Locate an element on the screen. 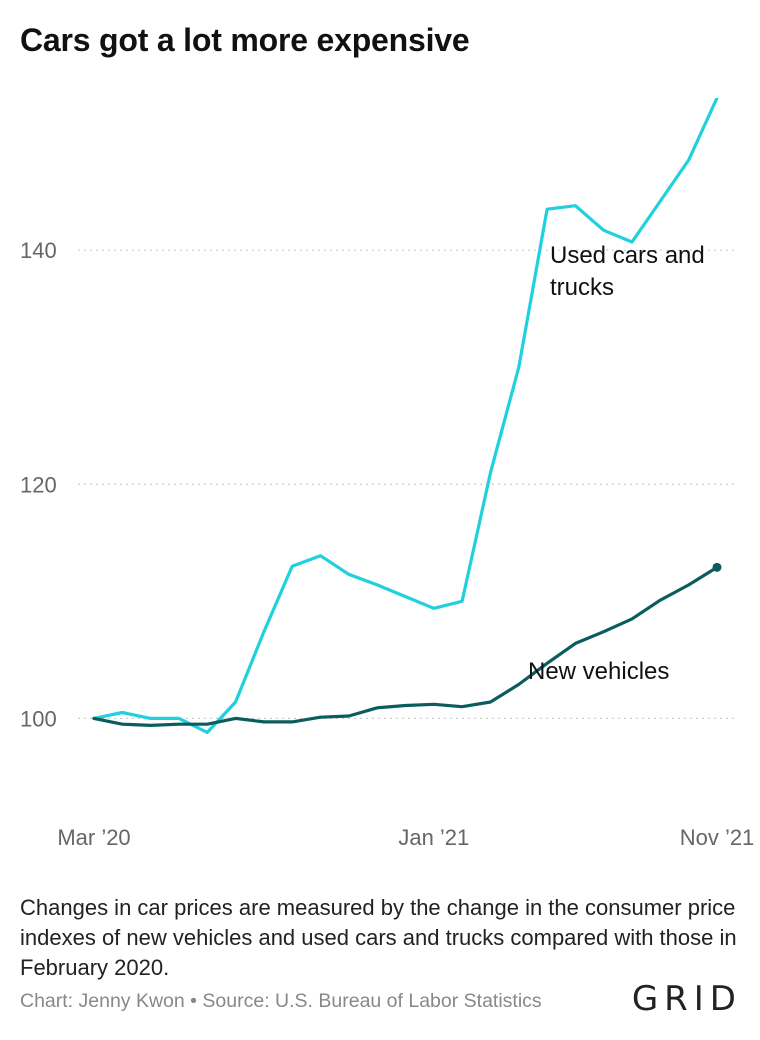 This screenshot has height=1040, width=760. x-tick-label-2: Jan ’21 is located at coordinates (433, 837).